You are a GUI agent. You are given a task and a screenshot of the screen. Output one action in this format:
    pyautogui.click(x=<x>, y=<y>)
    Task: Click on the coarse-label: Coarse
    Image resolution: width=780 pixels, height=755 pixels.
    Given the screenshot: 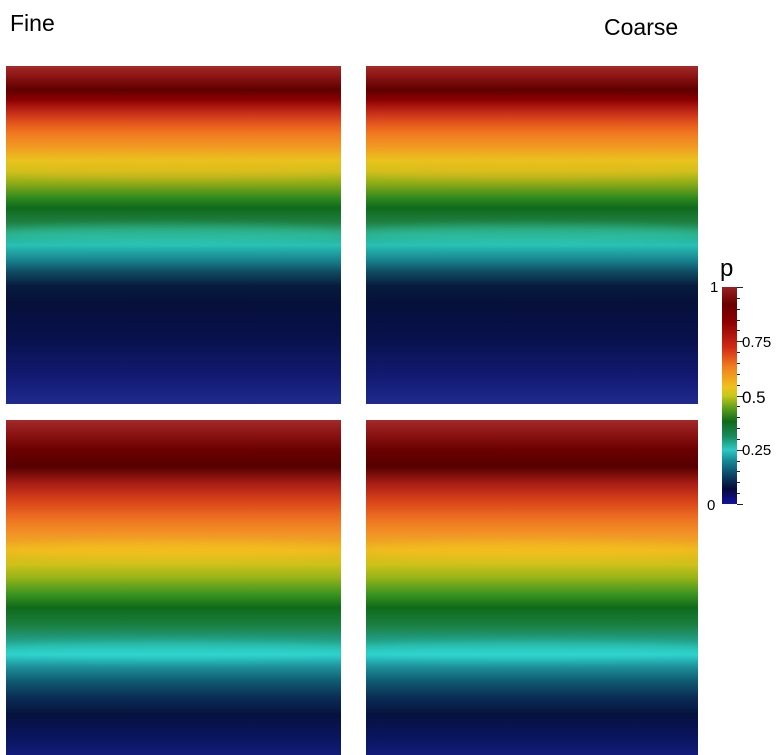 What is the action you would take?
    pyautogui.click(x=641, y=27)
    